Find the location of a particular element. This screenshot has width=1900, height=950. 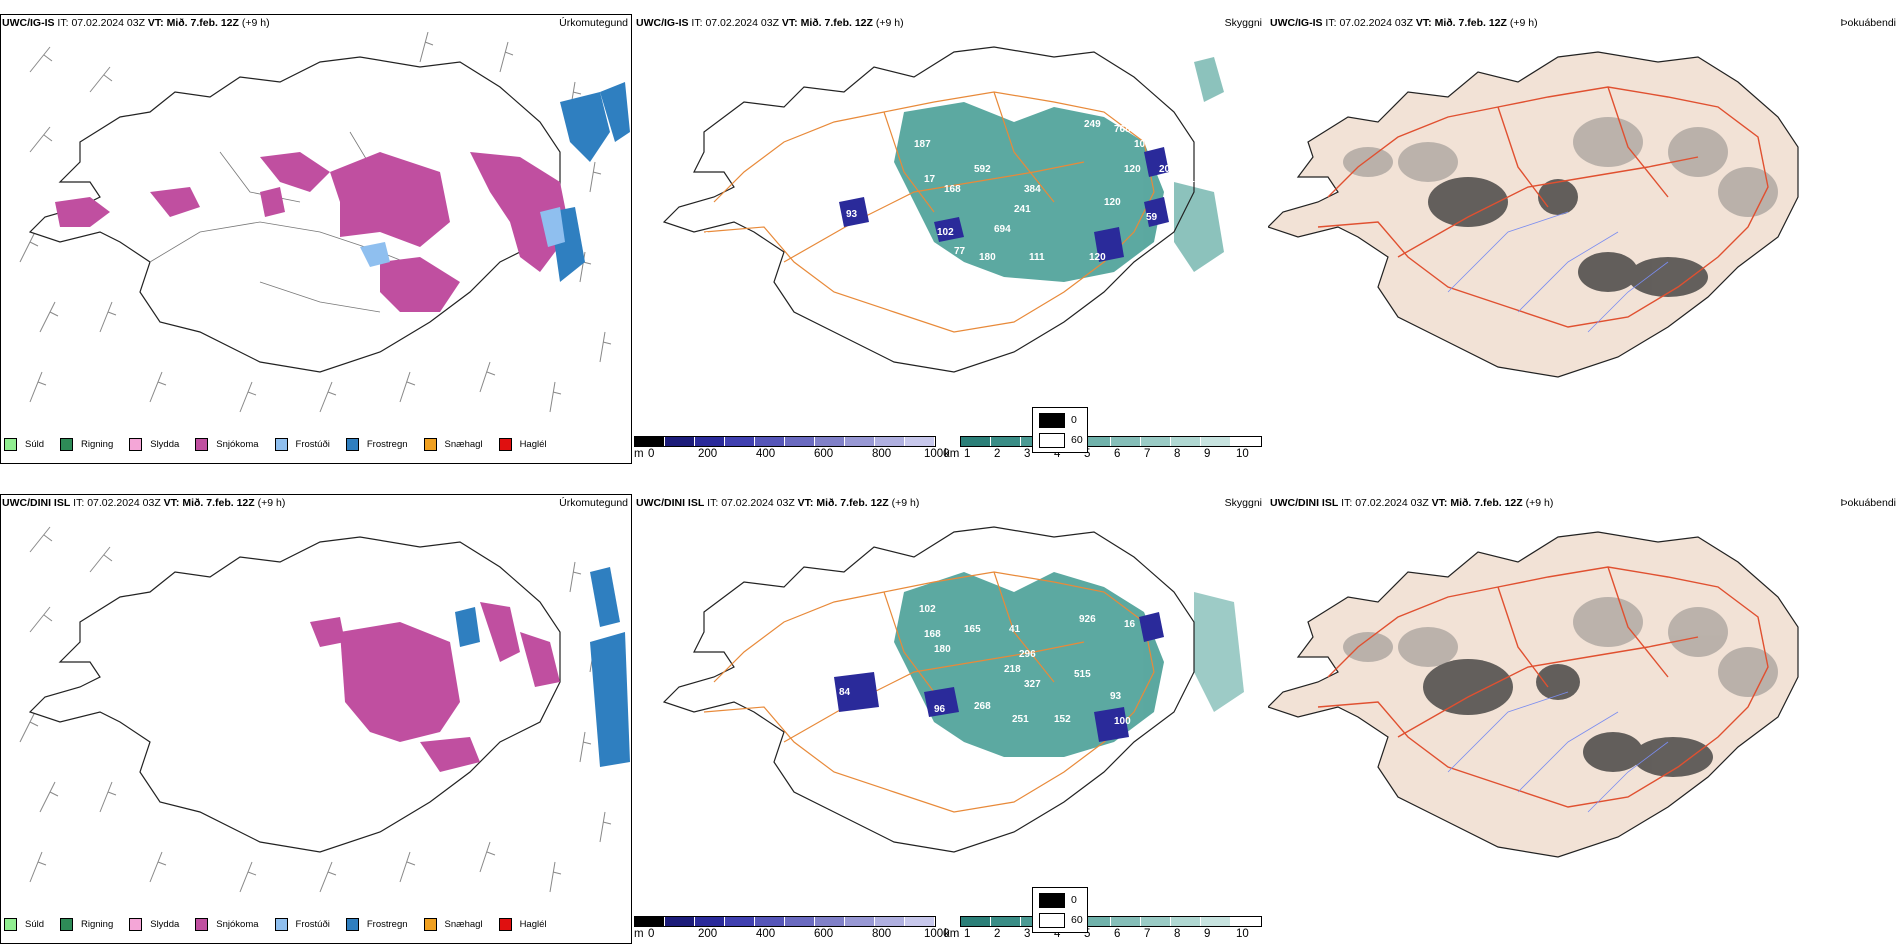

map-value-label: 93 is located at coordinates (1116, 696).